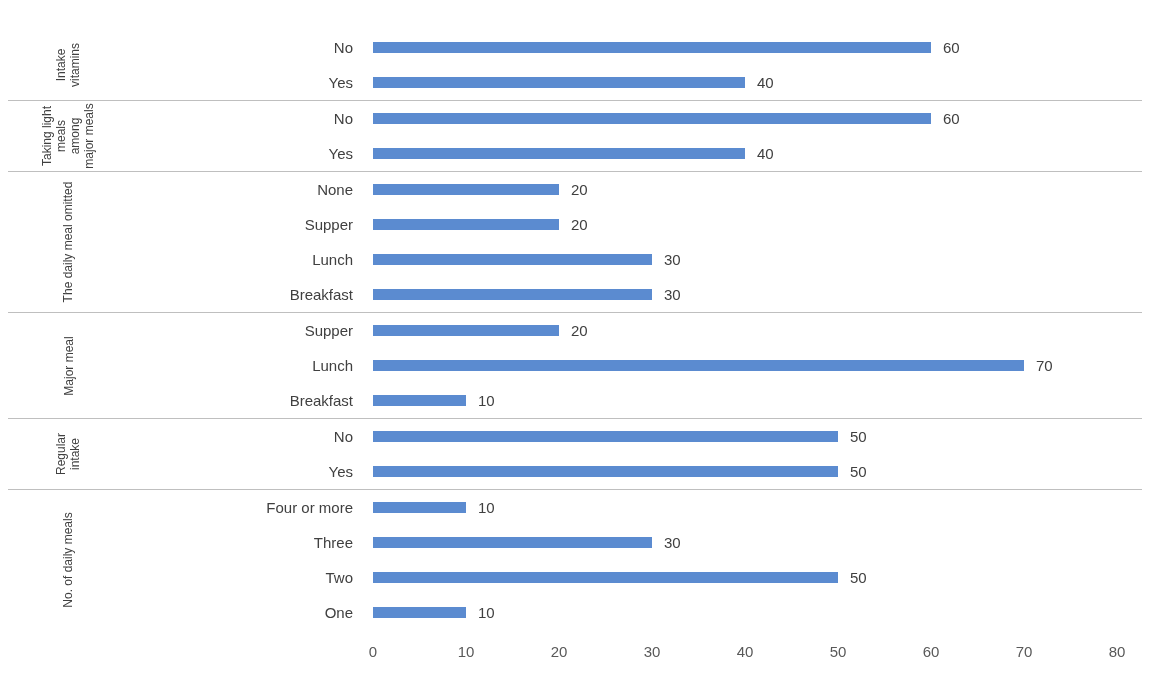 This screenshot has height=675, width=1150. Describe the element at coordinates (309, 507) in the screenshot. I see `y-tick-label: Four or more` at that location.